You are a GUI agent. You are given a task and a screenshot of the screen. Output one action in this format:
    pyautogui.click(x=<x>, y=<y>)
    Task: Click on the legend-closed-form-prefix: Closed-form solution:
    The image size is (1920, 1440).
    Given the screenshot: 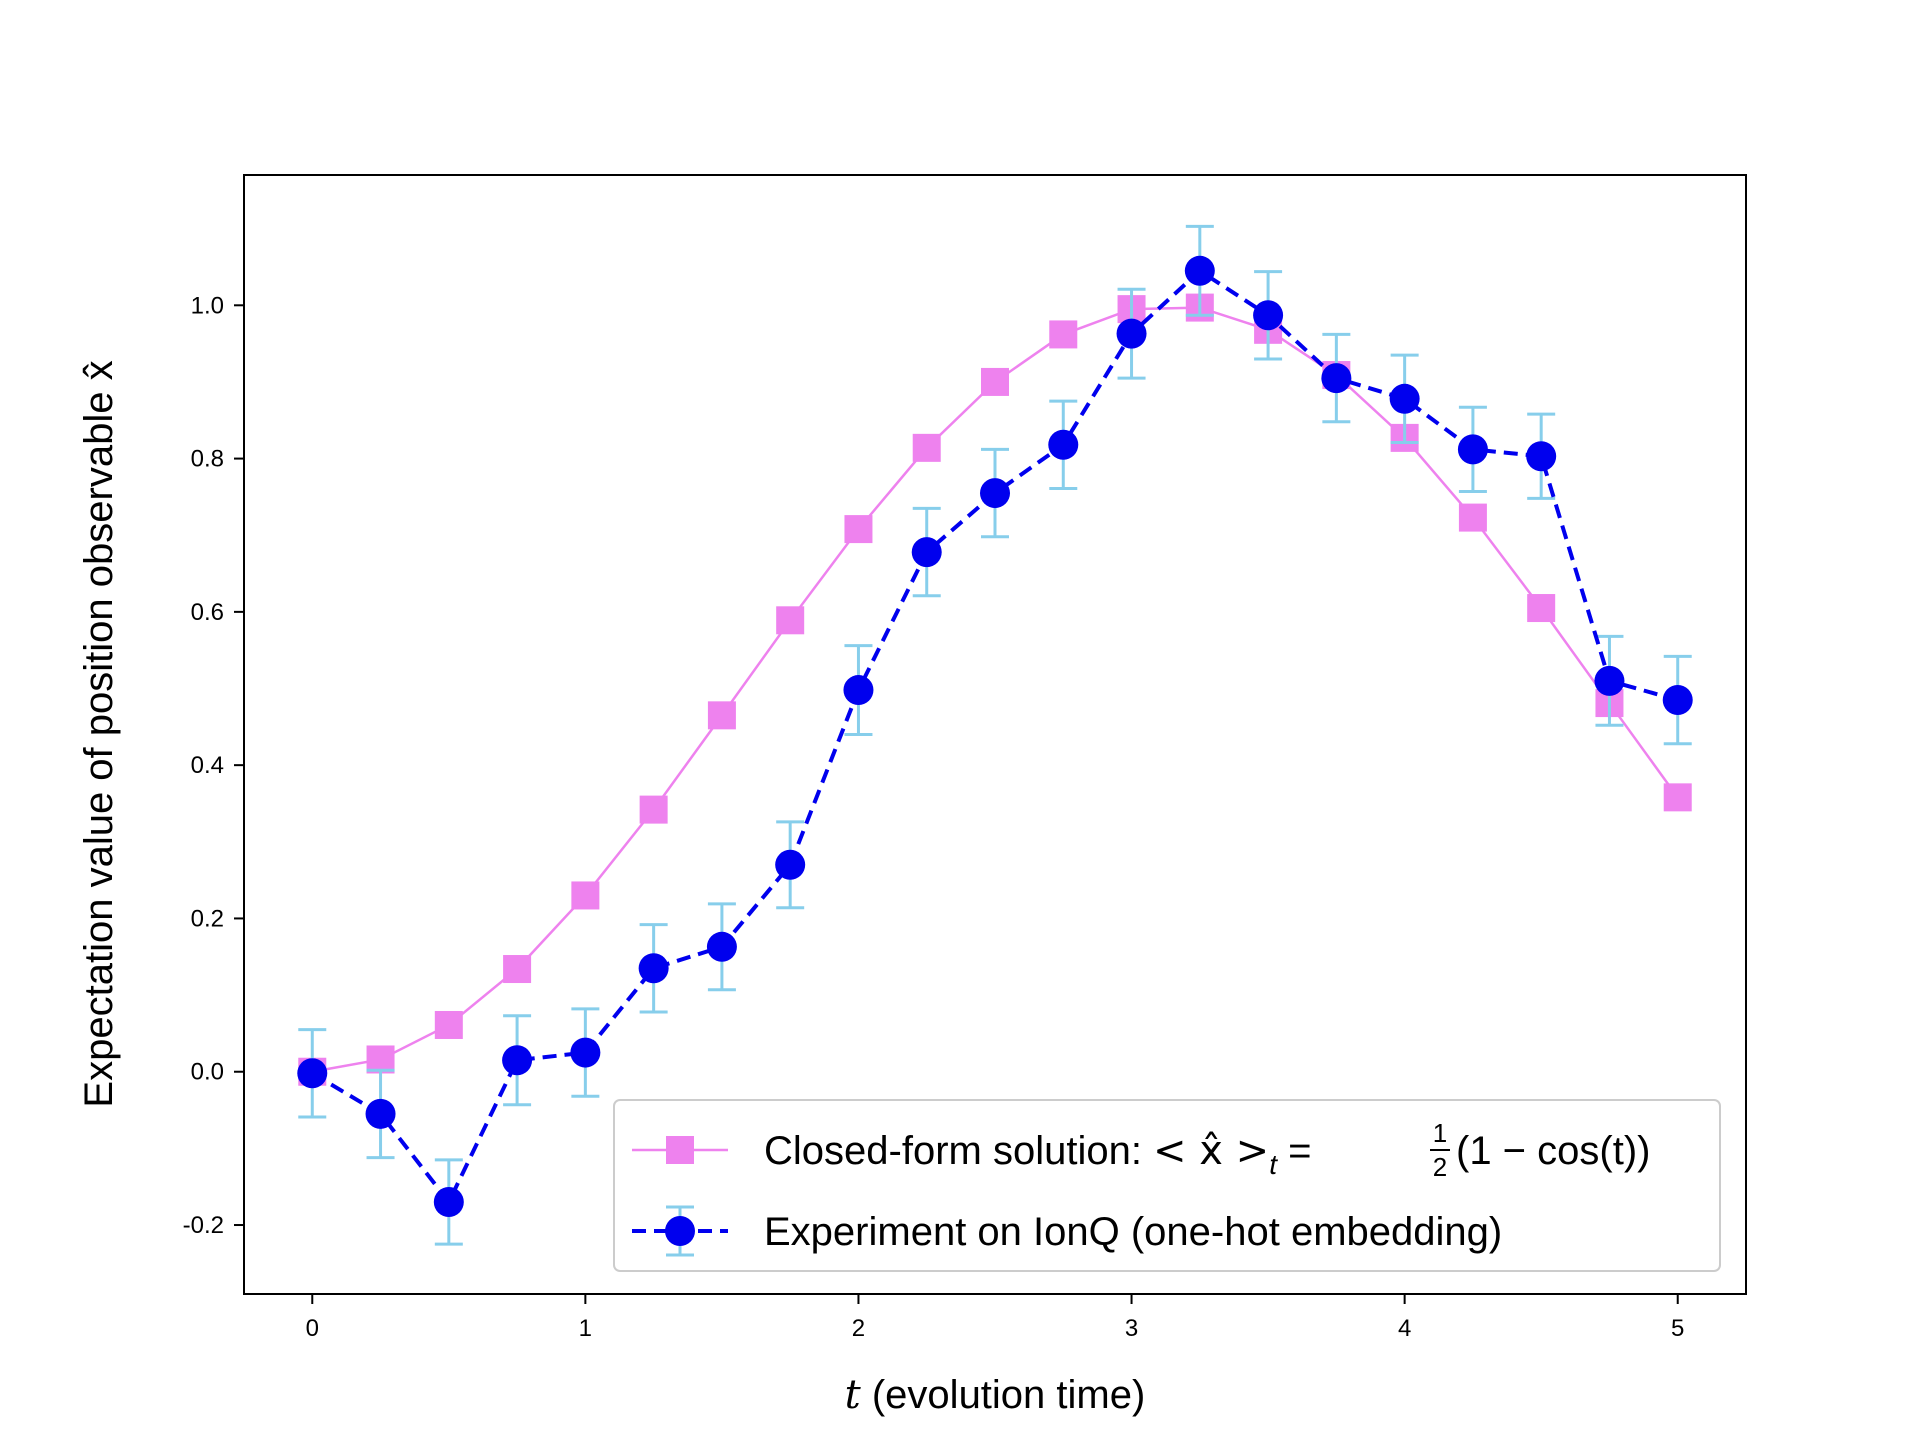 What is the action you would take?
    pyautogui.click(x=958, y=1151)
    